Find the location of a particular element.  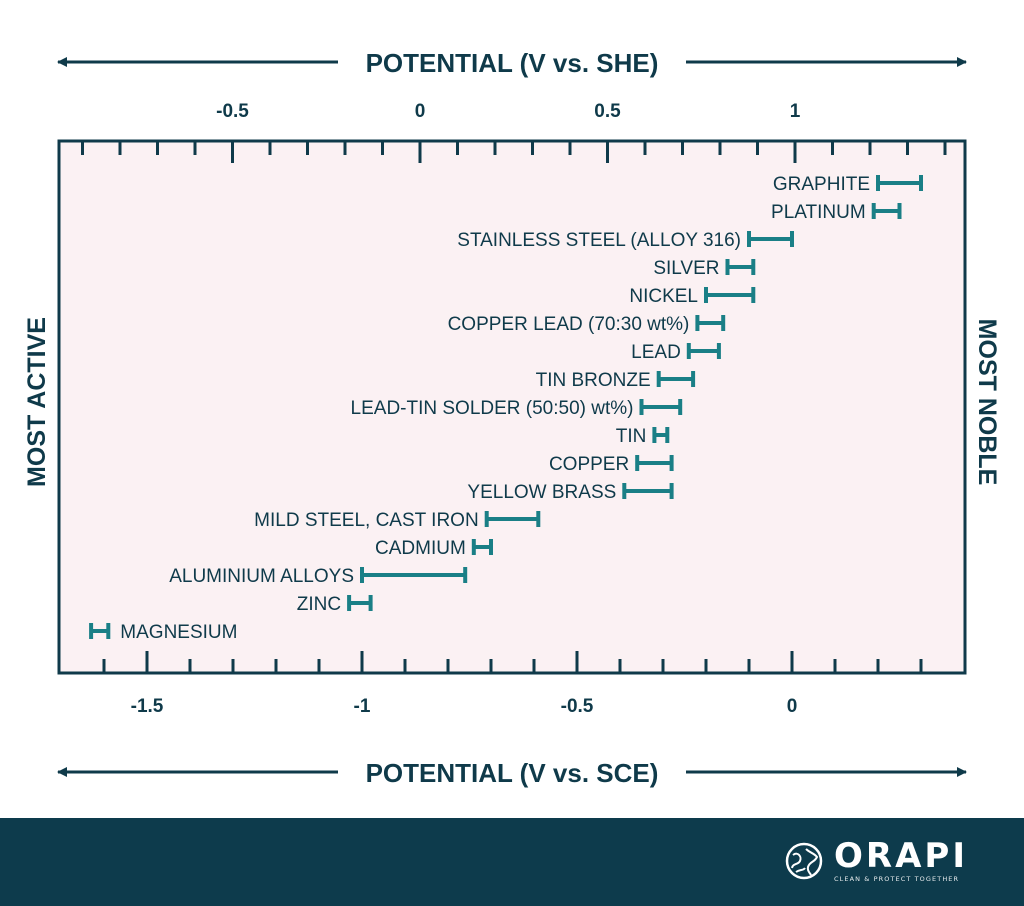

metal-label: STAINLESS STEEL (ALLOY 316) is located at coordinates (599, 240).